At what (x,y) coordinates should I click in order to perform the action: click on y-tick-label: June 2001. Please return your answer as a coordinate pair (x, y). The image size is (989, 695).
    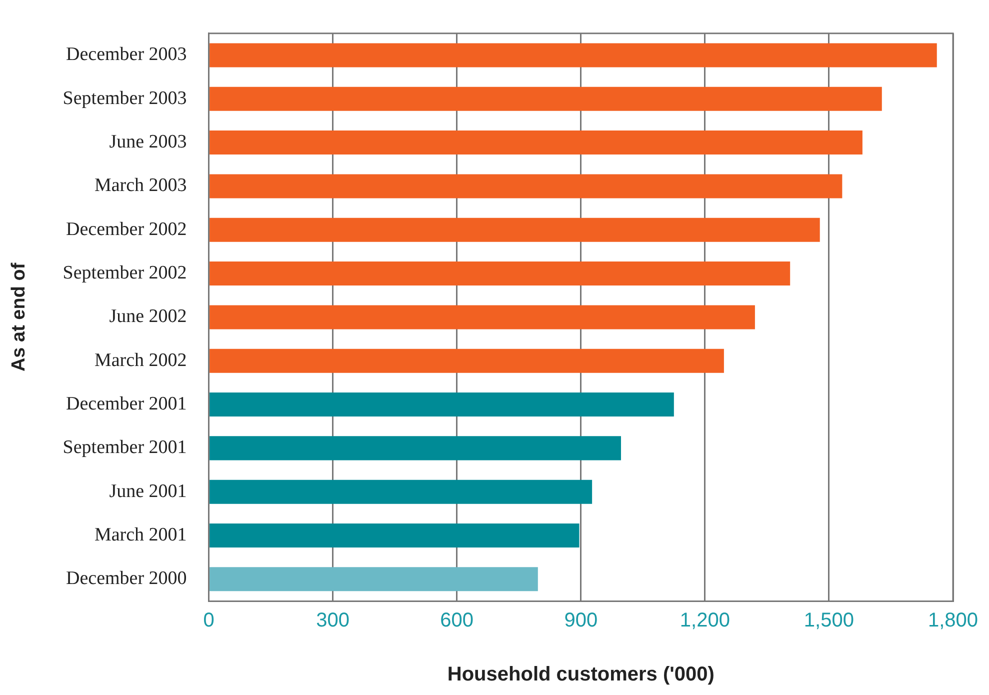
    Looking at the image, I should click on (148, 491).